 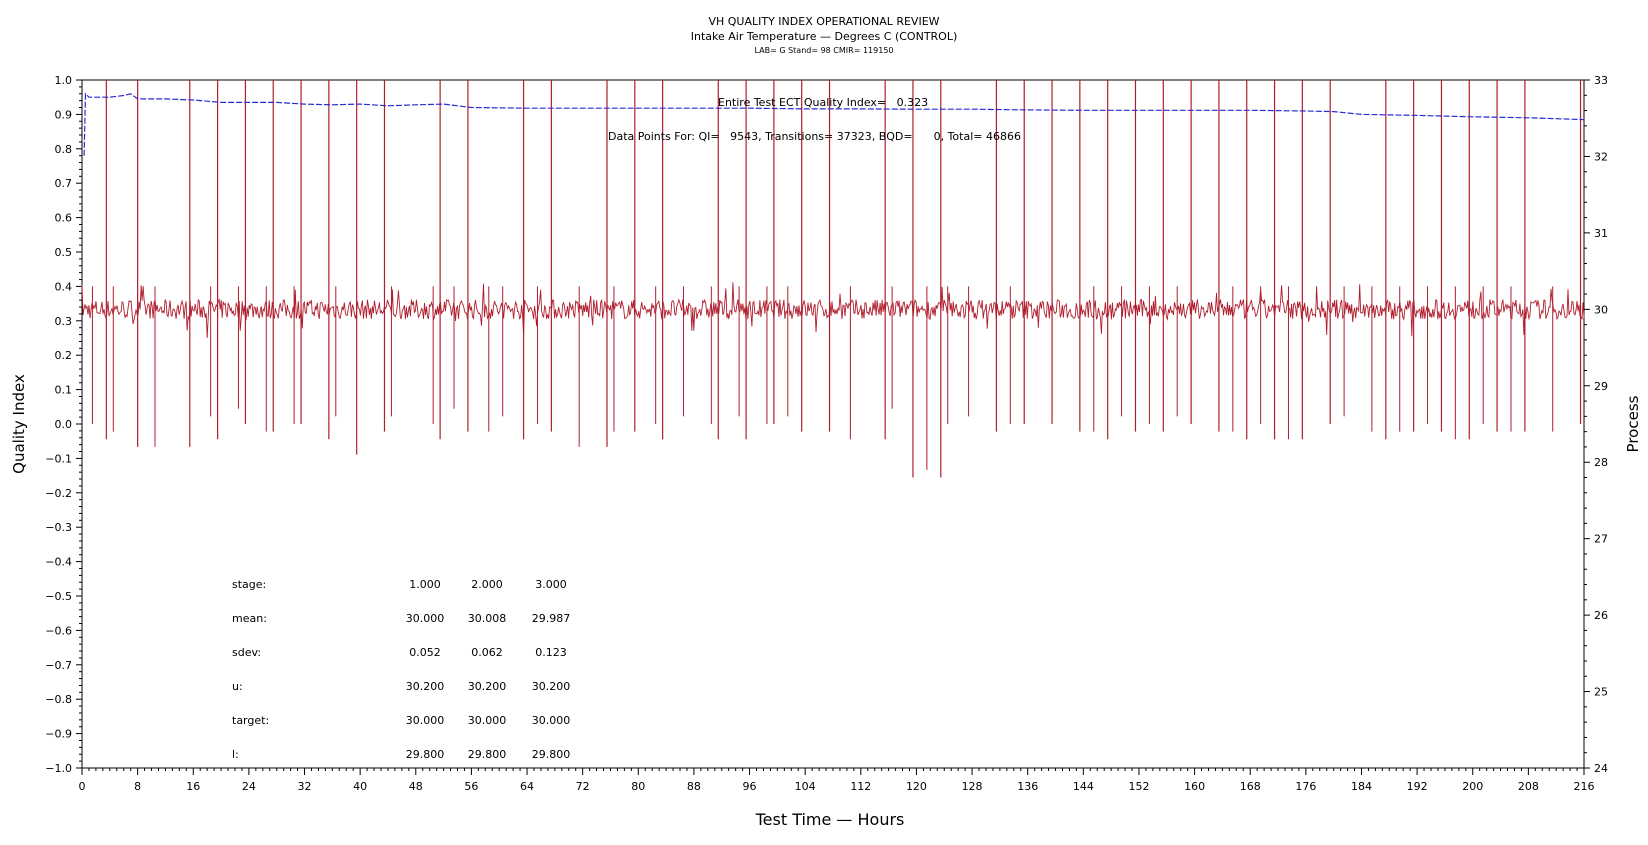 What do you see at coordinates (805, 786) in the screenshot?
I see `x-tick-label: 104` at bounding box center [805, 786].